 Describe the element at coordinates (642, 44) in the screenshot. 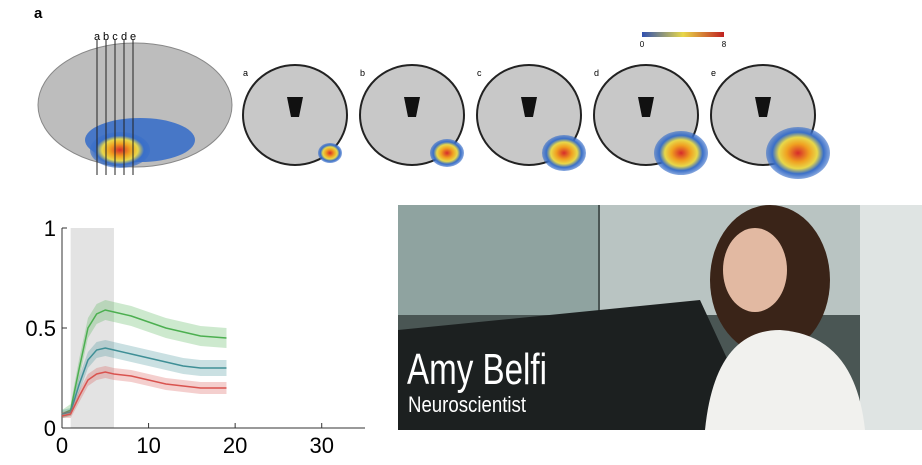

I see `colorbar-tick: 0` at that location.